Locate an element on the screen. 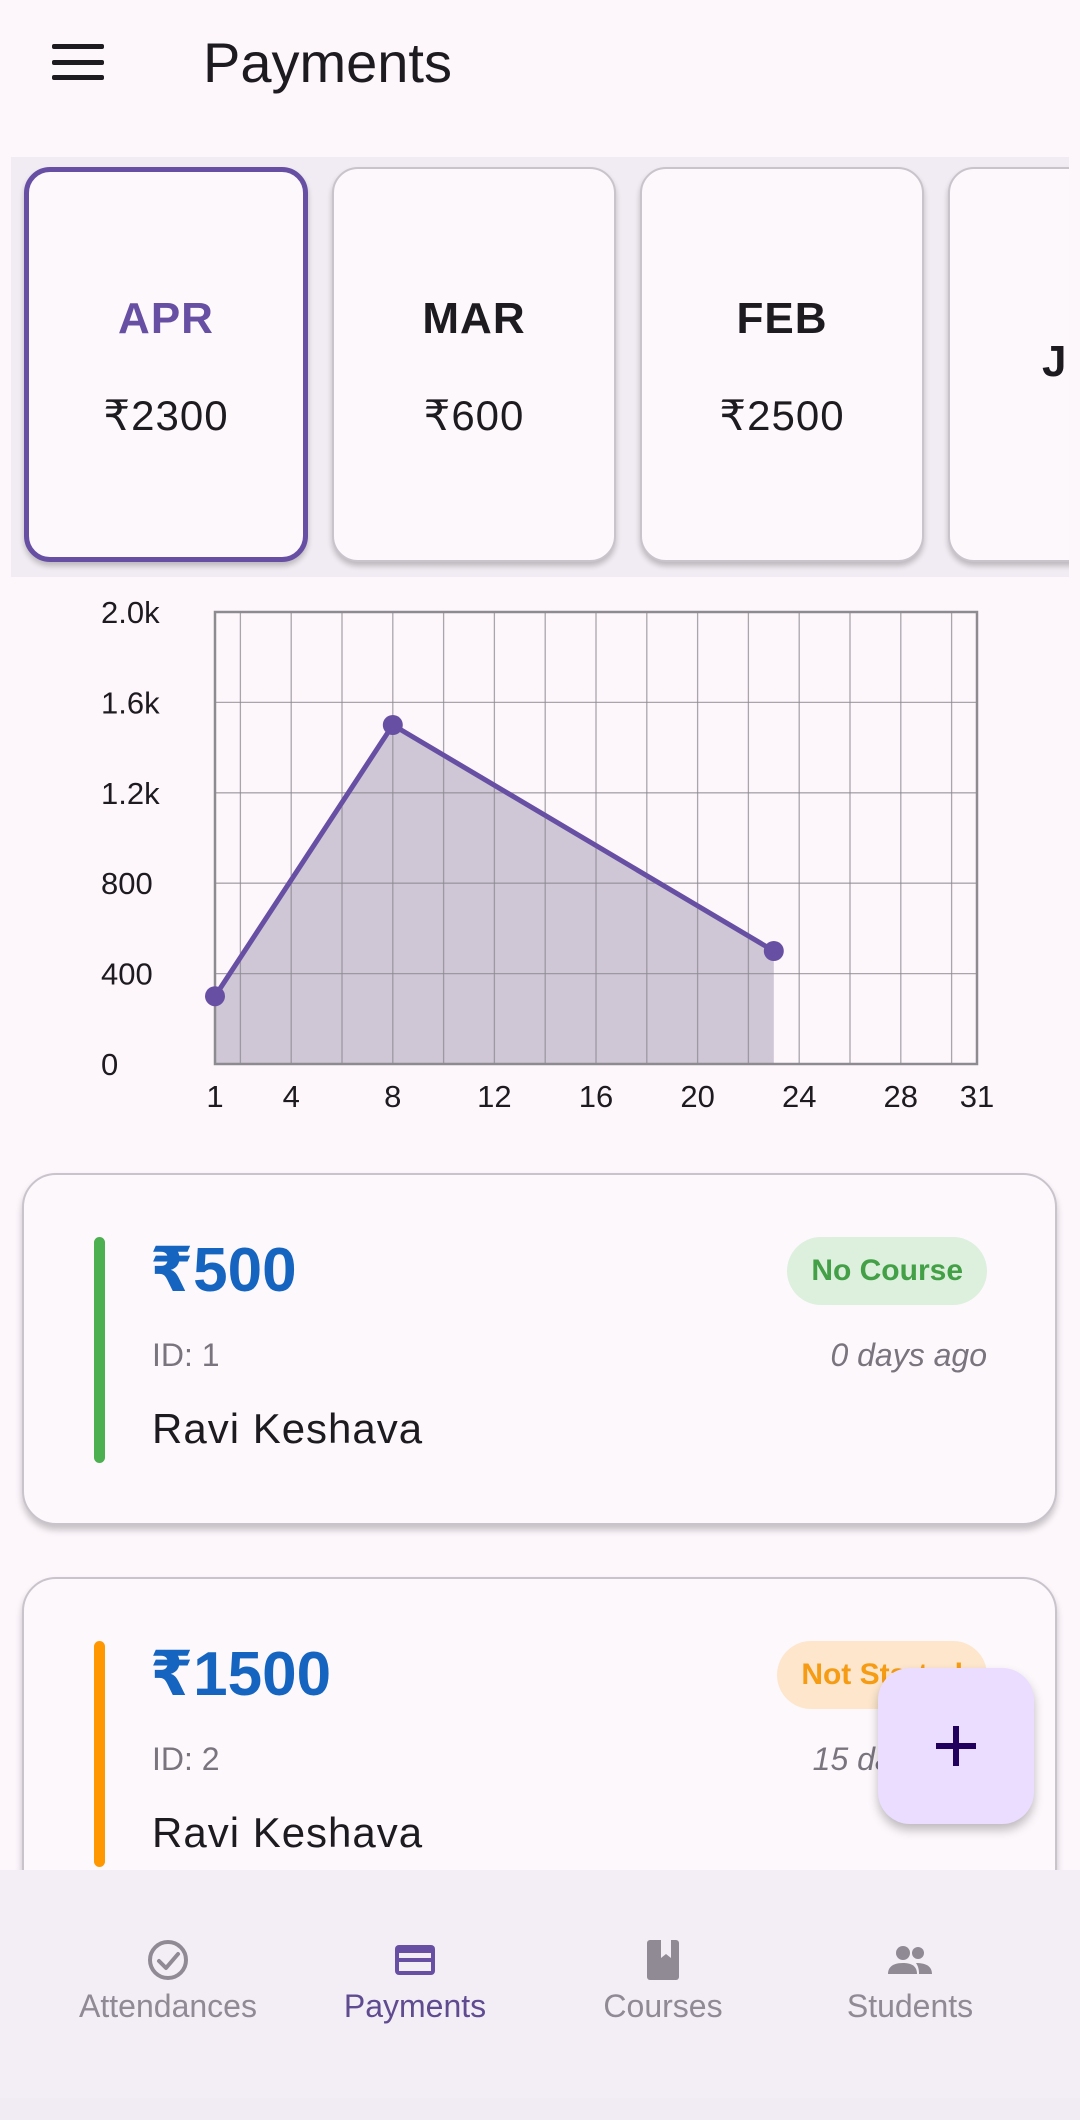 Image resolution: width=1080 pixels, height=2120 pixels. nav-label: Students is located at coordinates (910, 2006).